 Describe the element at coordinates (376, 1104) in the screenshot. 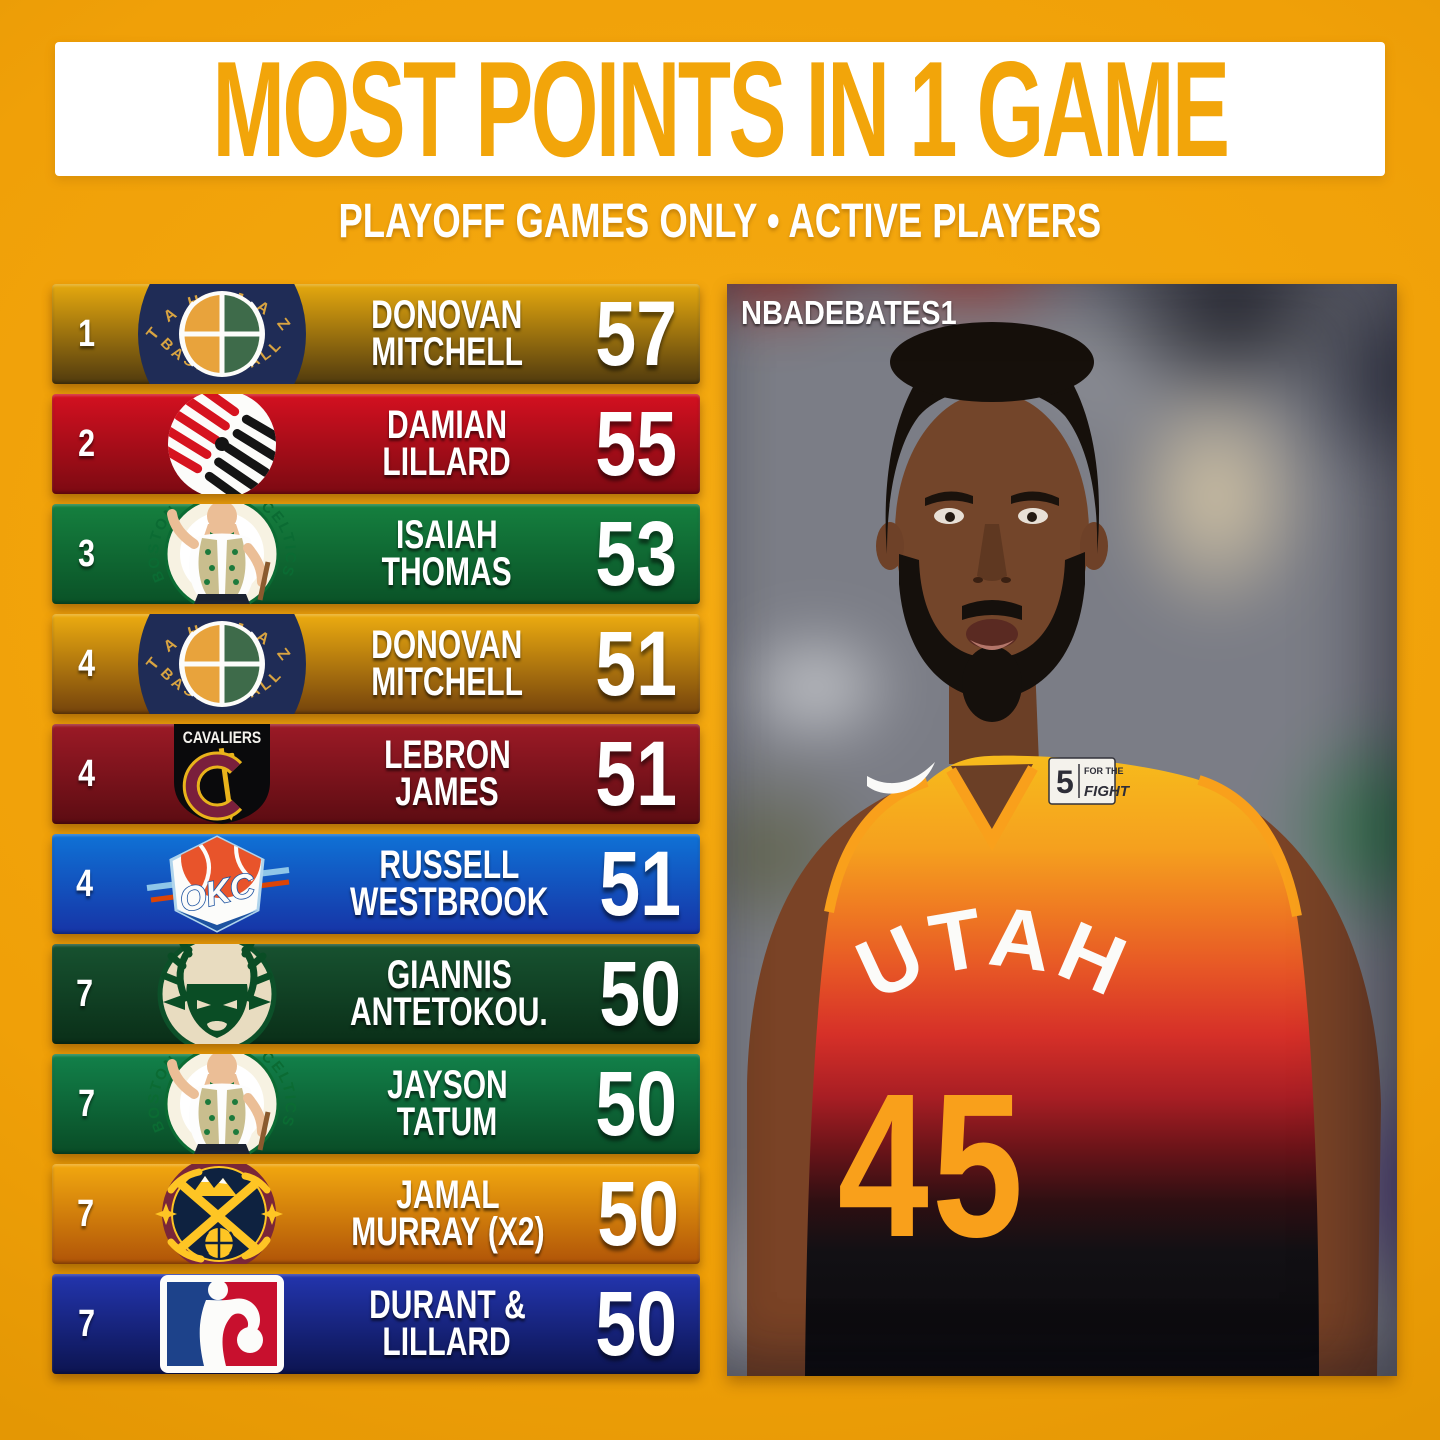

I see `list-item: 7 BOSTON CELTICS` at that location.